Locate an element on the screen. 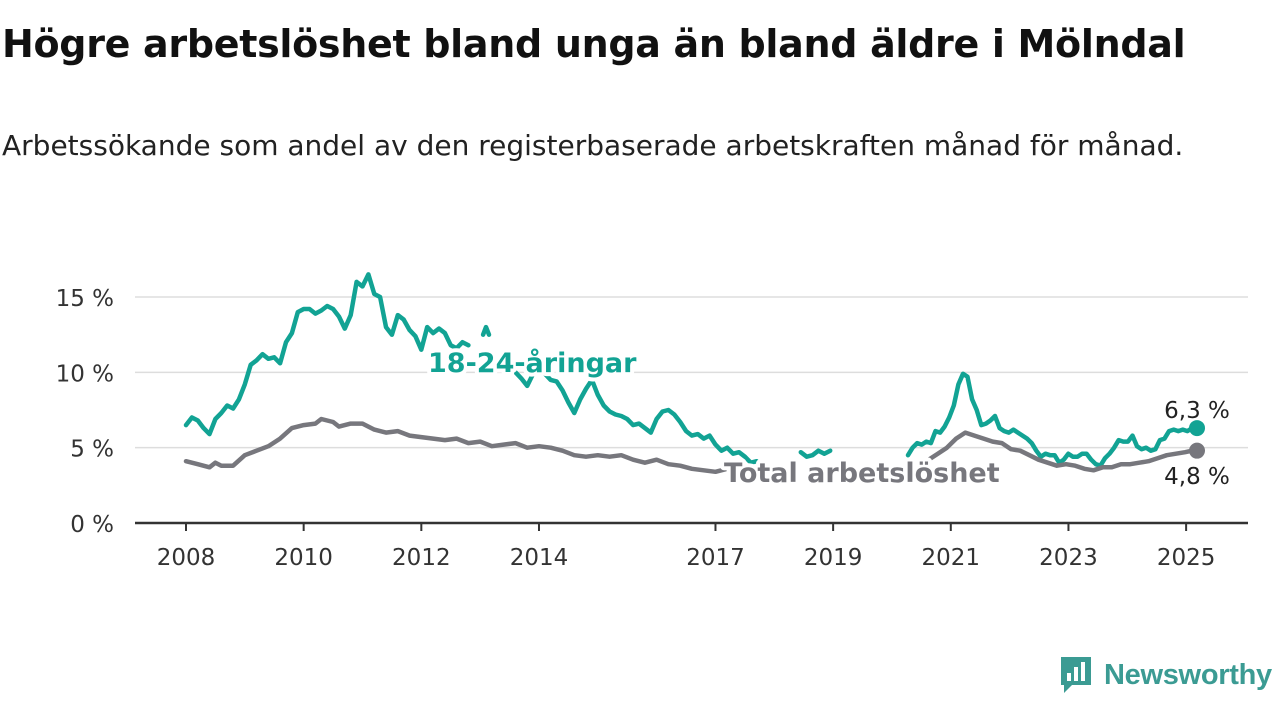 This screenshot has width=1280, height=720. series-label-halo: Total arbetslöshet is located at coordinates (862, 473).